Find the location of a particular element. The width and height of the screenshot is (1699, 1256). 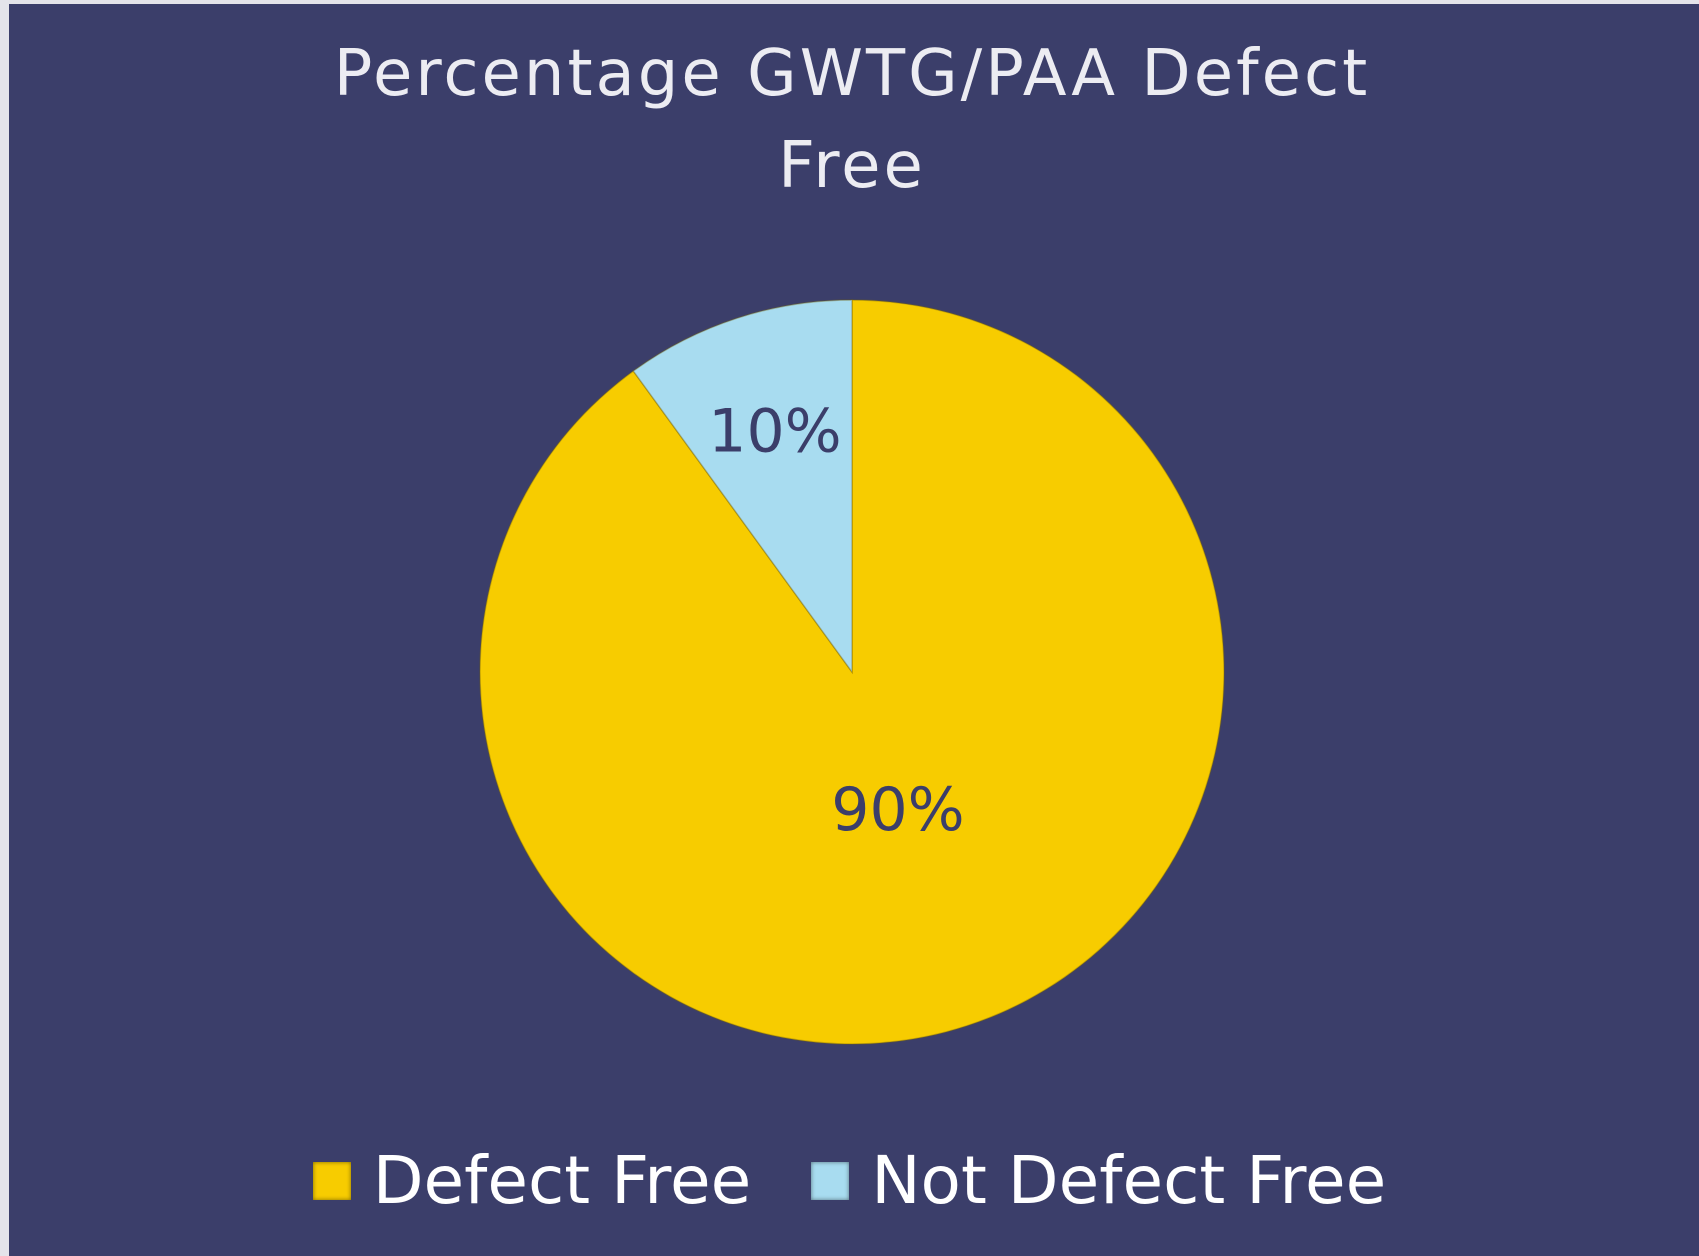

legend-item: Defect Free is located at coordinates (532, 1180).